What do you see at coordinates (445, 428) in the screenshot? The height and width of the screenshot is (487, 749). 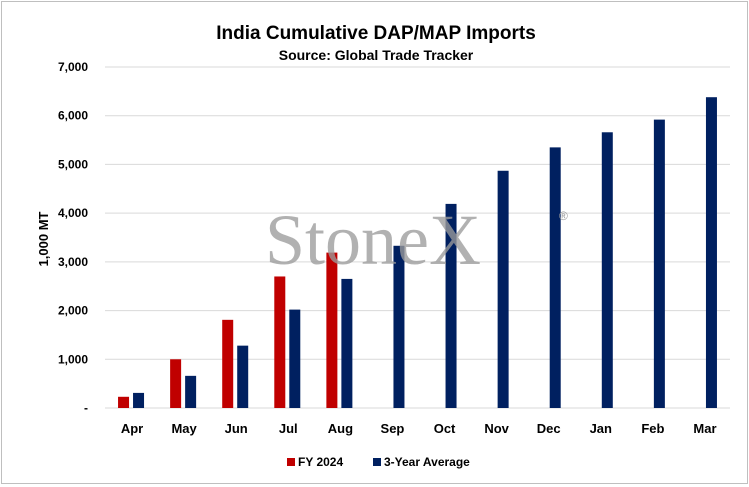 I see `x-tick-label: Oct` at bounding box center [445, 428].